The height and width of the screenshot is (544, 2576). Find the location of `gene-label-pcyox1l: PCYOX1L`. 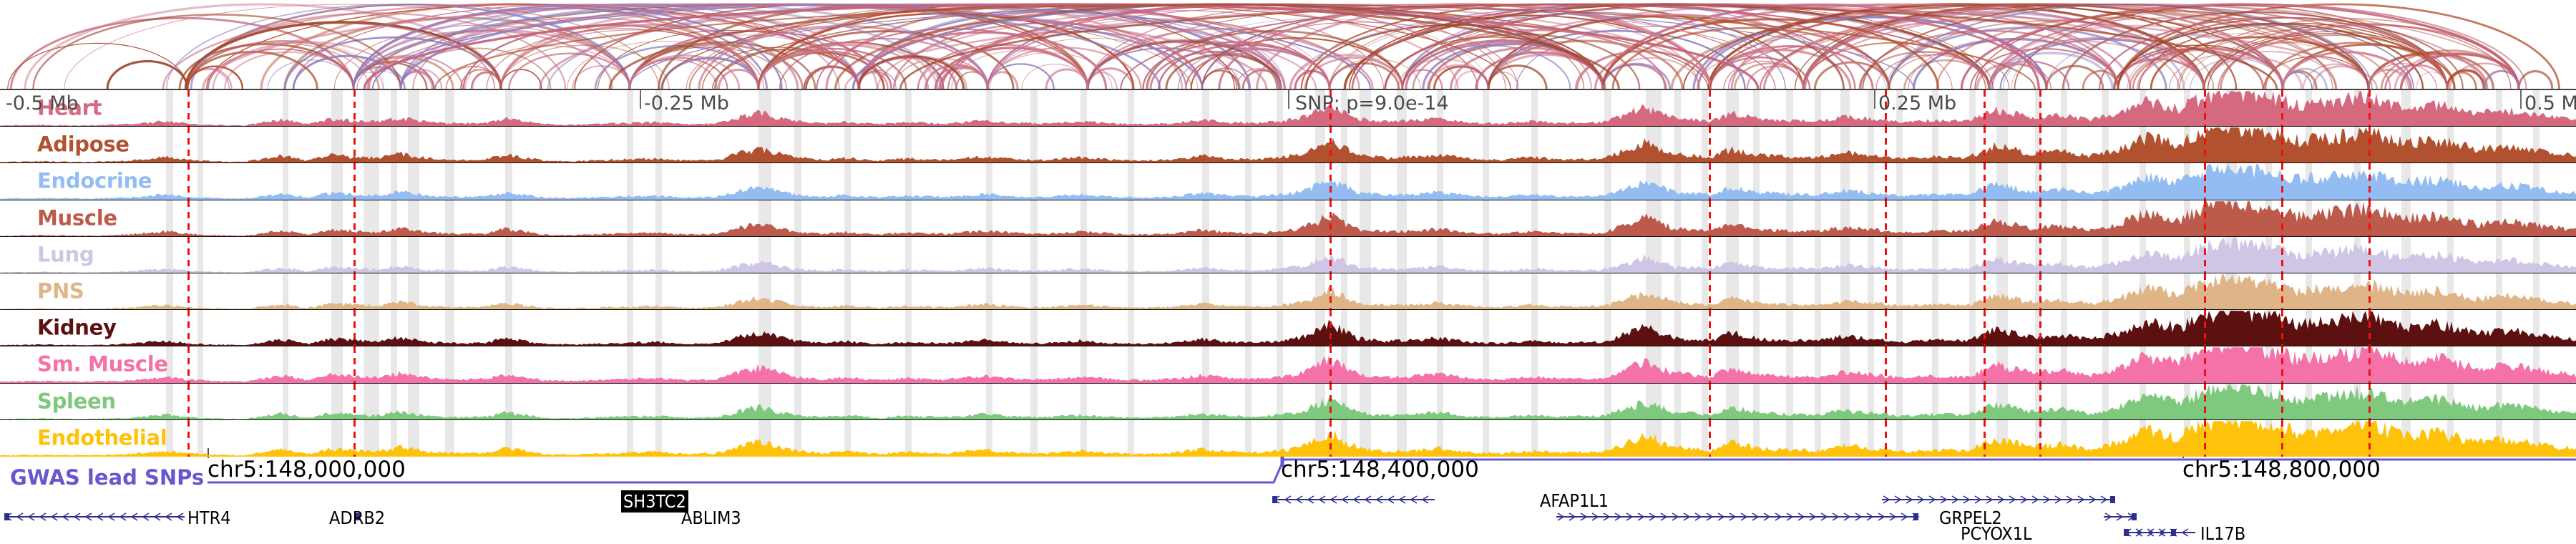

gene-label-pcyox1l: PCYOX1L is located at coordinates (1996, 533).